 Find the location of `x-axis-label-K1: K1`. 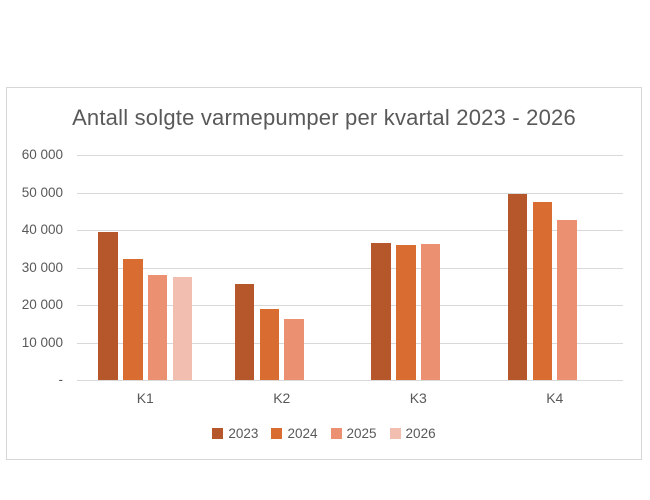

x-axis-label-K1: K1 is located at coordinates (145, 398).